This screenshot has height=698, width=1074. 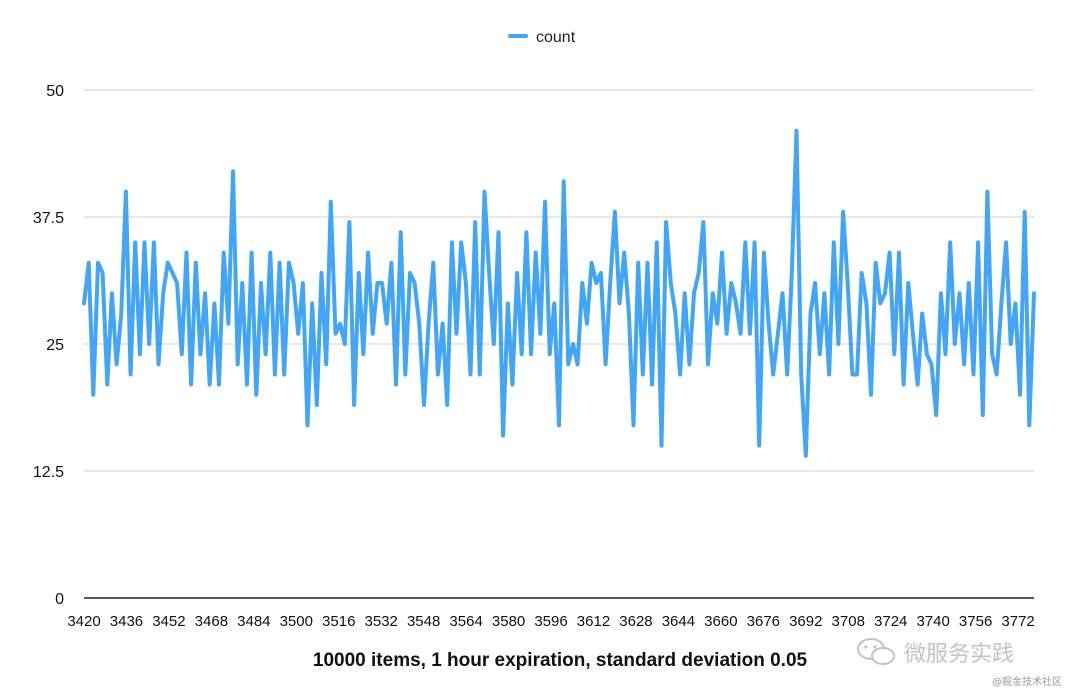 What do you see at coordinates (1017, 621) in the screenshot?
I see `x-tick-label: 3772` at bounding box center [1017, 621].